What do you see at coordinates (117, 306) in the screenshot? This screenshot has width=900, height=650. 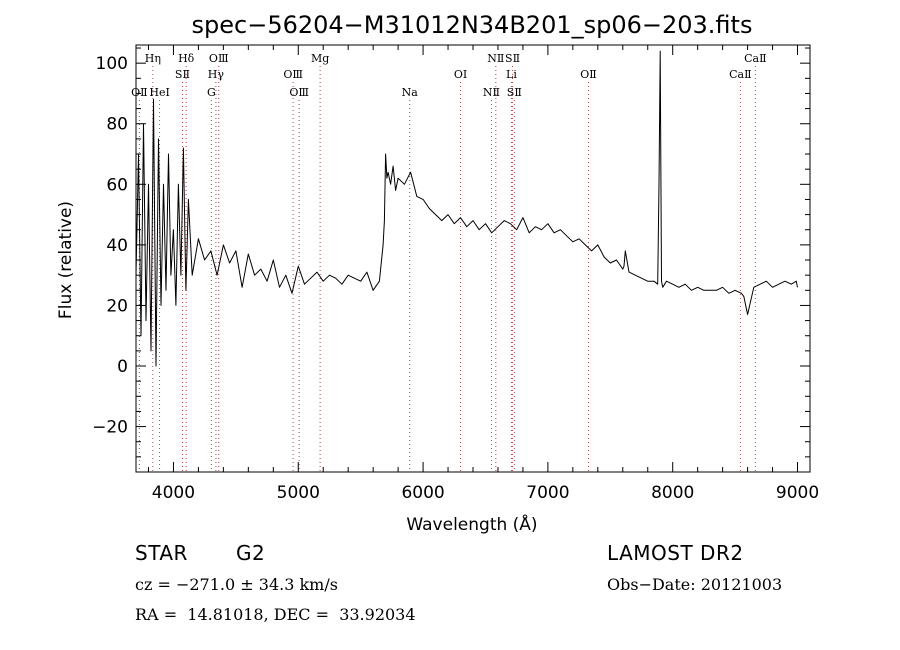 I see `y-tick-label: 20` at bounding box center [117, 306].